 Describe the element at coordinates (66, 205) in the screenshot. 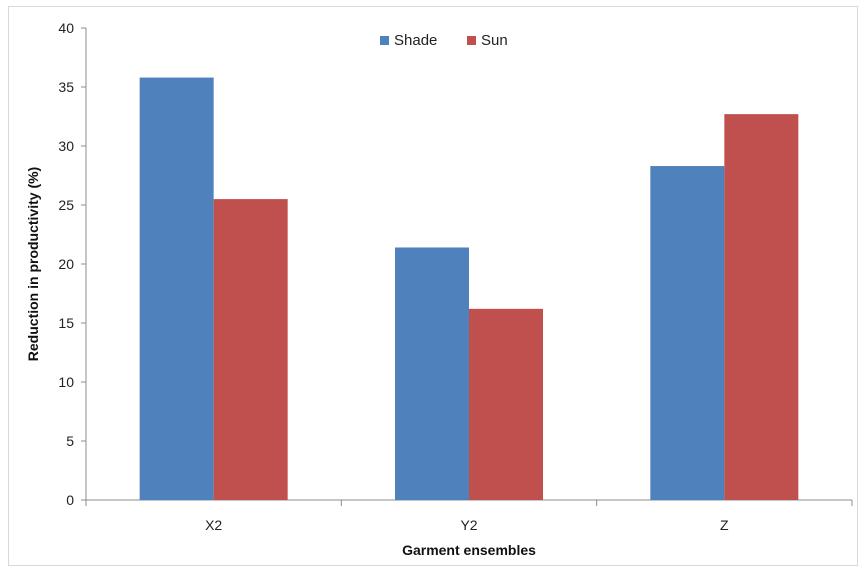

I see `y-tick-label: 25` at that location.